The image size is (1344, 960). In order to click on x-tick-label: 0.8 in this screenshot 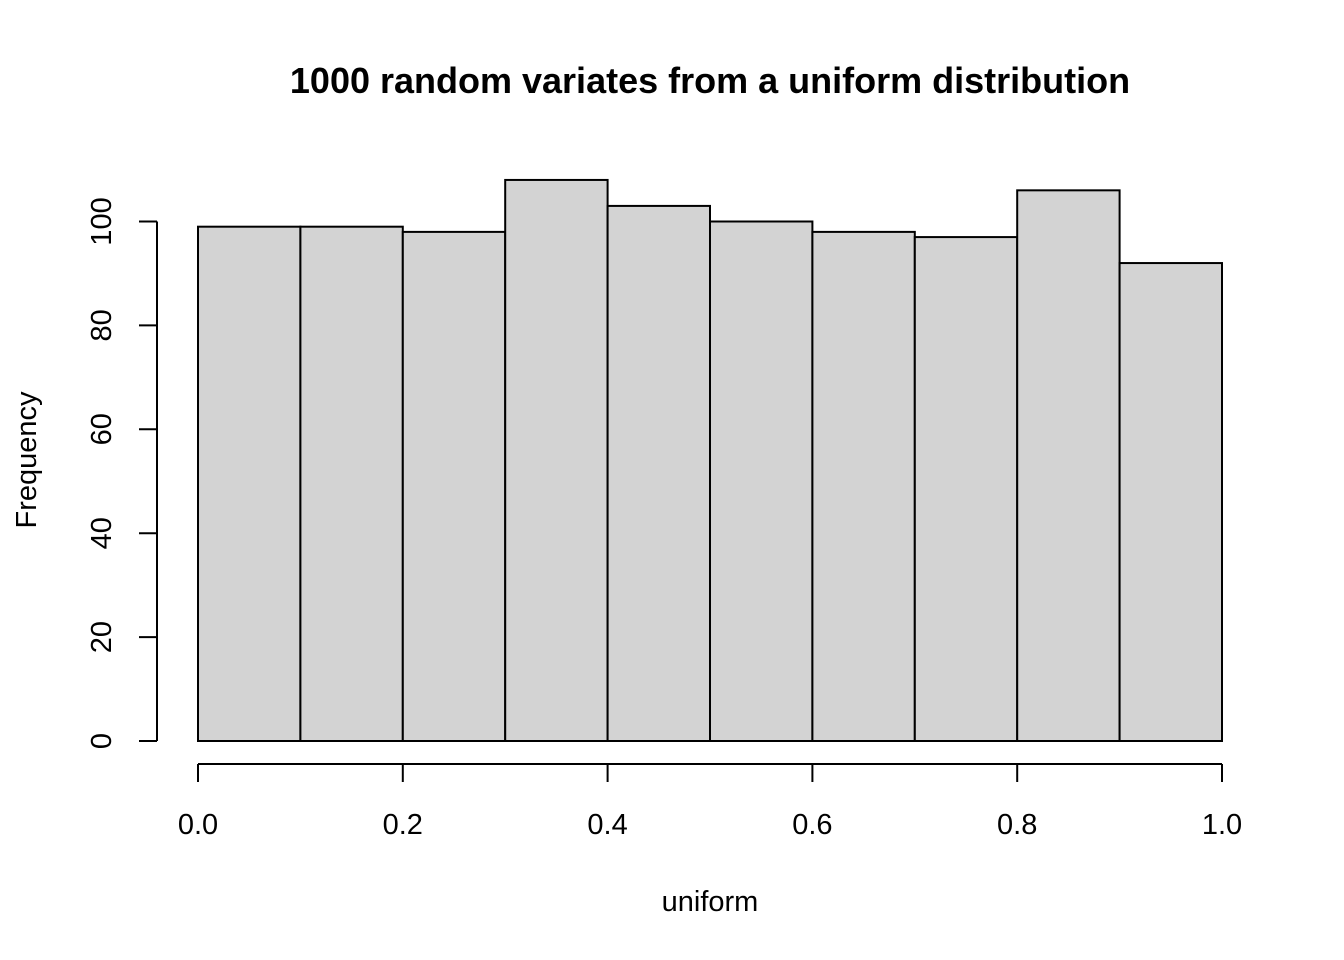, I will do `click(1017, 825)`.